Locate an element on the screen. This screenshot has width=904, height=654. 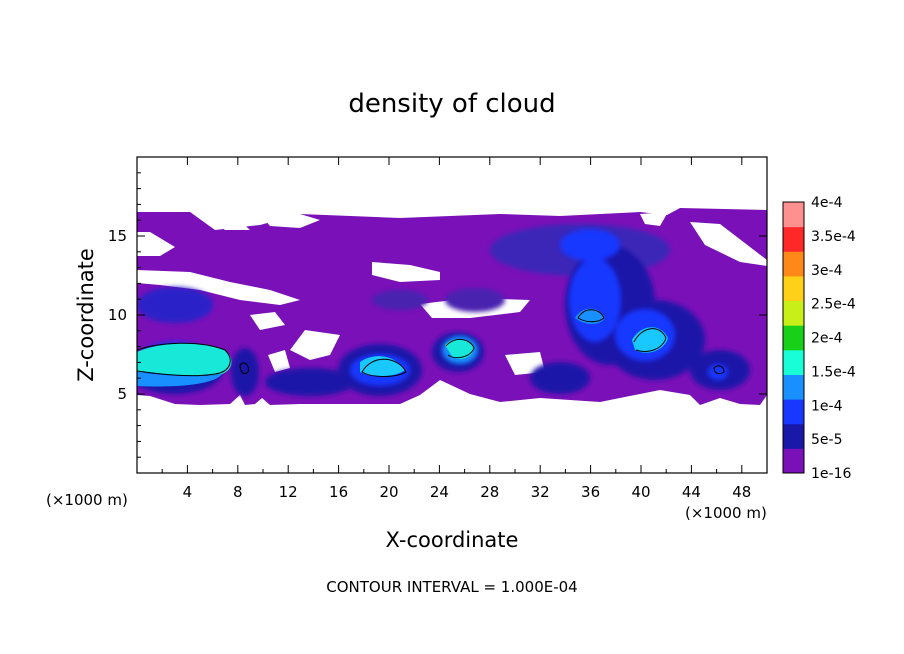
colorbar-tick-label: 2.5e-4 is located at coordinates (833, 305).